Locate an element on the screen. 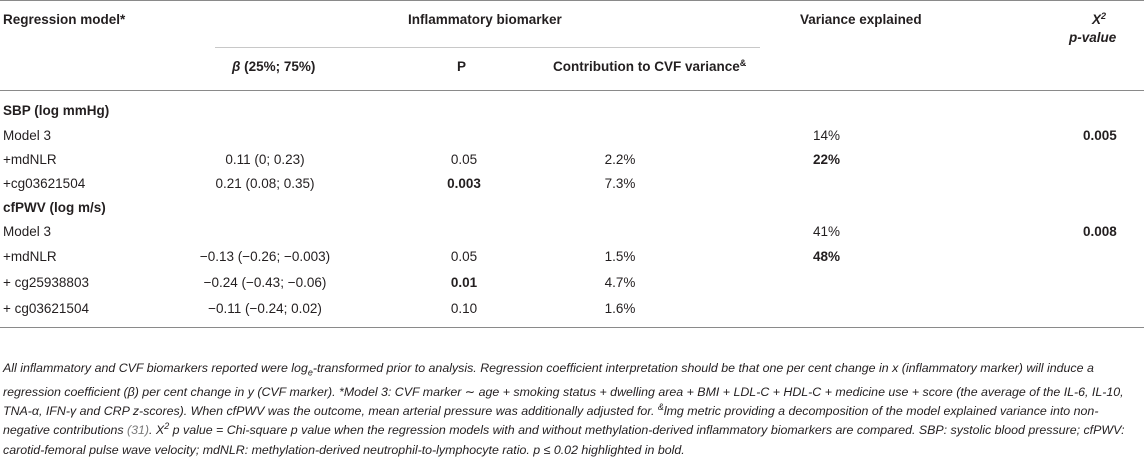 The width and height of the screenshot is (1144, 460). header-bottom-rule is located at coordinates (572, 90).